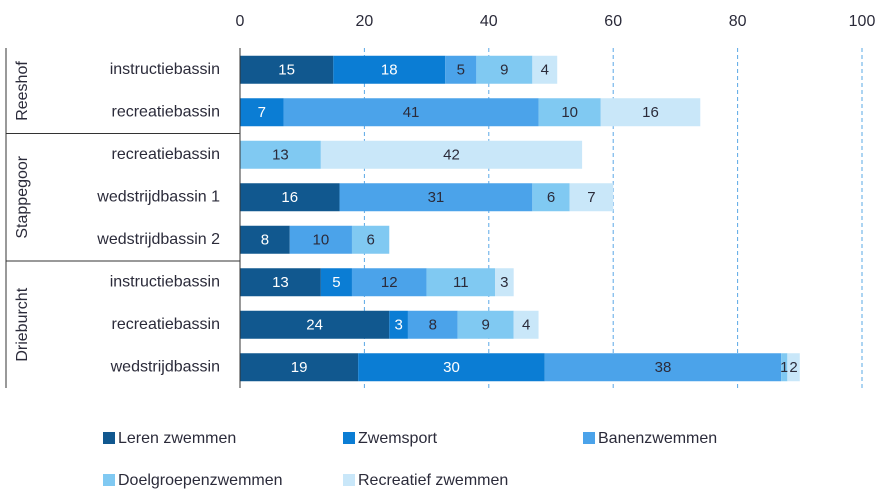  What do you see at coordinates (657, 438) in the screenshot?
I see `legend-label: Banenzwemmen` at bounding box center [657, 438].